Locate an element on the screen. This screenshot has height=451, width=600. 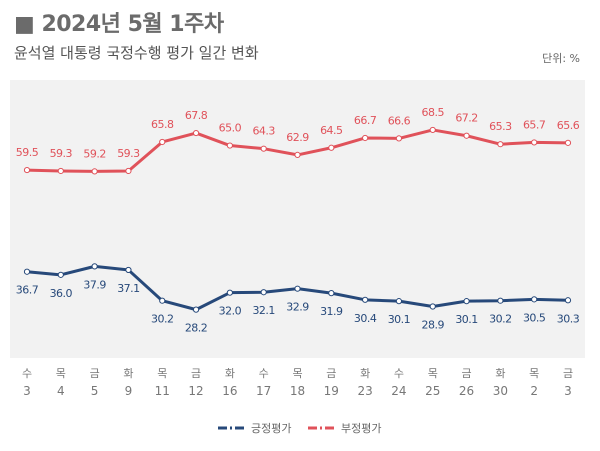
data-label: 65.6 is located at coordinates (568, 125).